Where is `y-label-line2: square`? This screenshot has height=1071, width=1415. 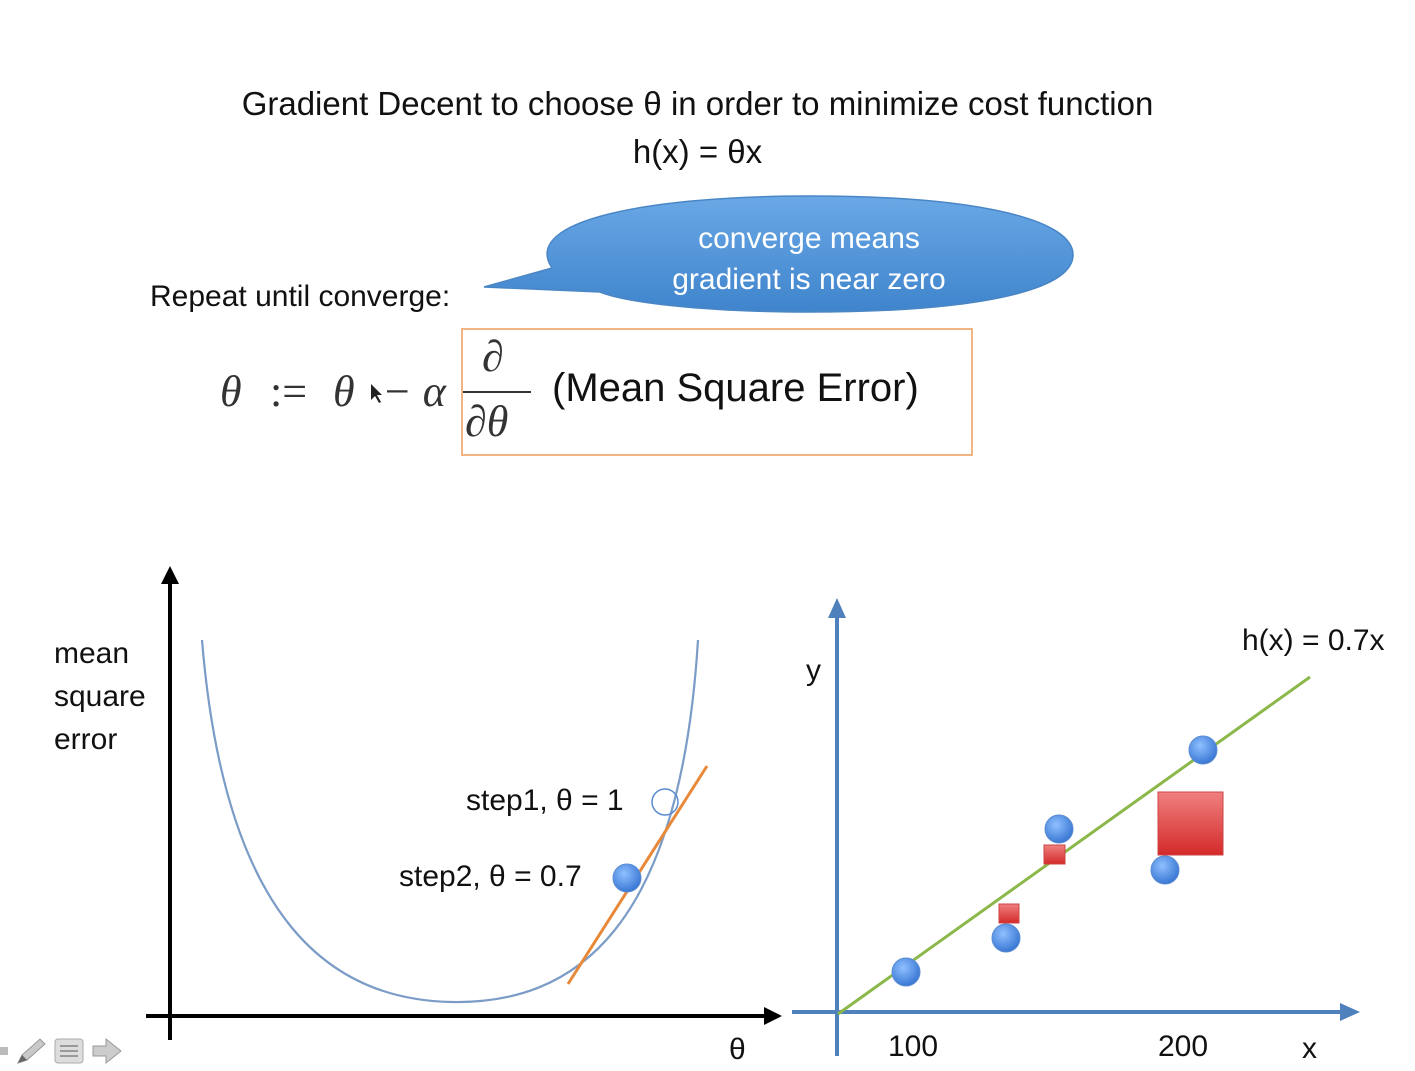
y-label-line2: square is located at coordinates (100, 696).